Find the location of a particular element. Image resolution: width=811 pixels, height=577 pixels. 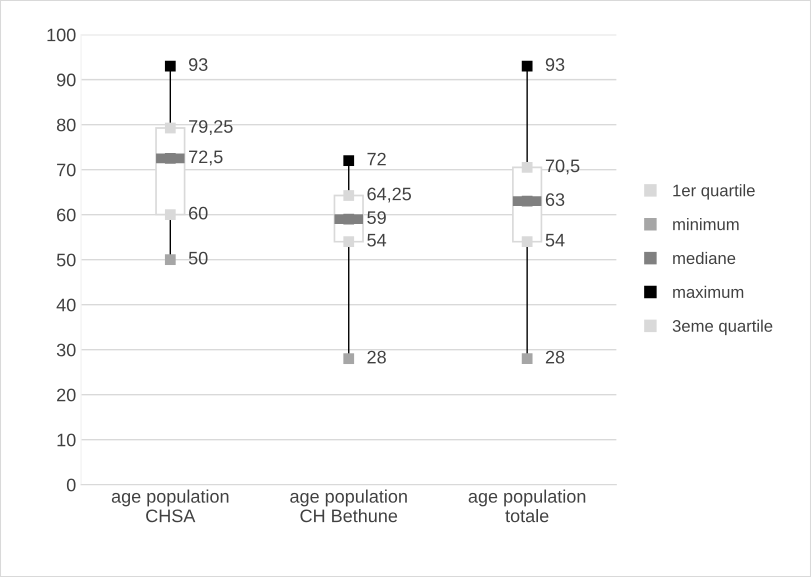

y-tick-label: 60 is located at coordinates (66, 215).